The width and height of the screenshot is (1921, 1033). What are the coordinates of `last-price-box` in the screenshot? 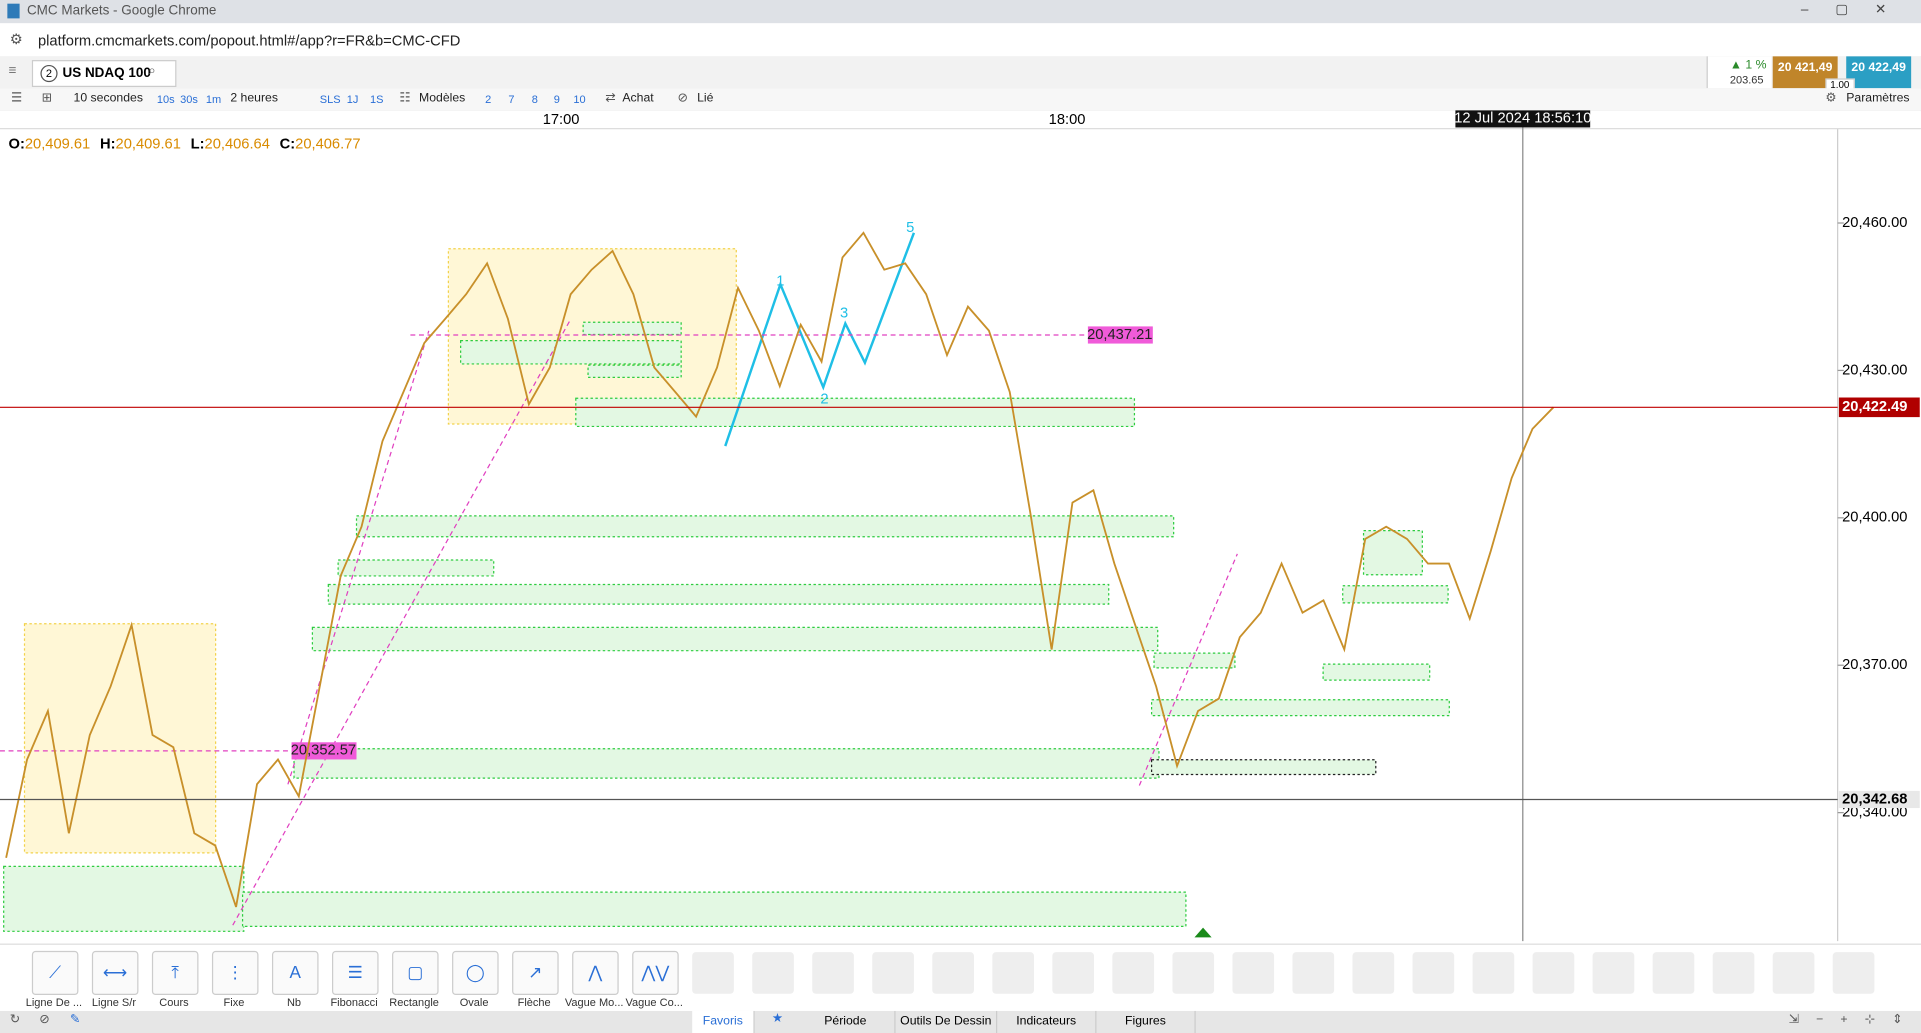 It's located at (1879, 407).